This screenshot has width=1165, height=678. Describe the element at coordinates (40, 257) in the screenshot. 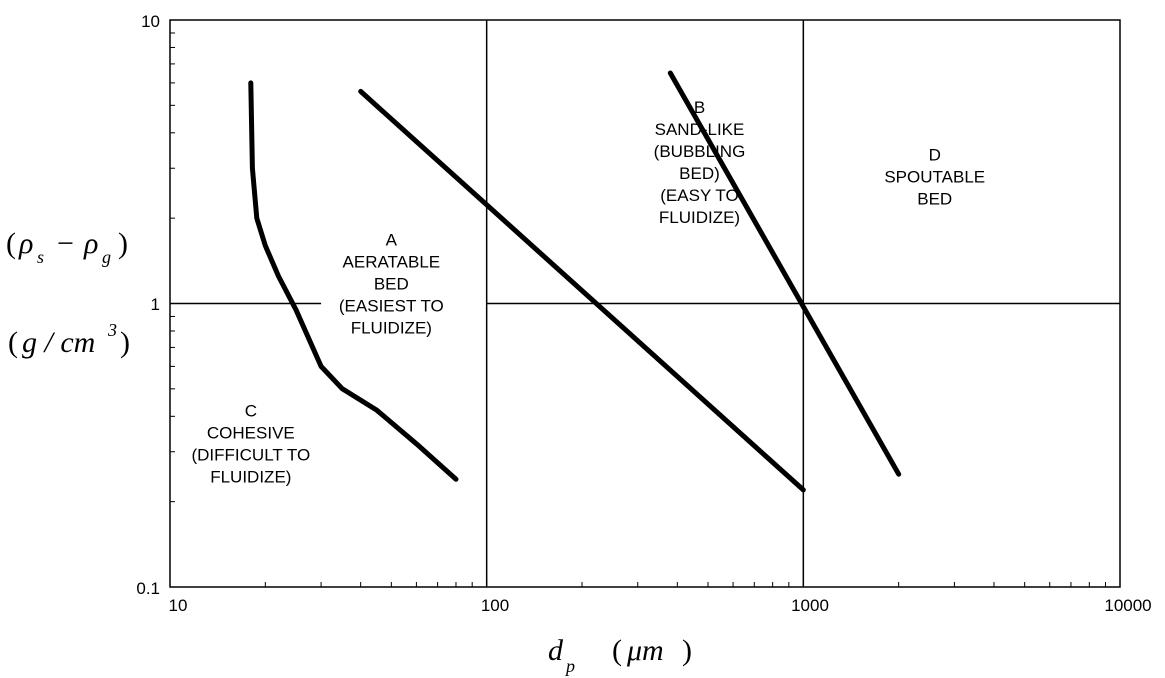

I see `y-label-sub-a: s` at that location.